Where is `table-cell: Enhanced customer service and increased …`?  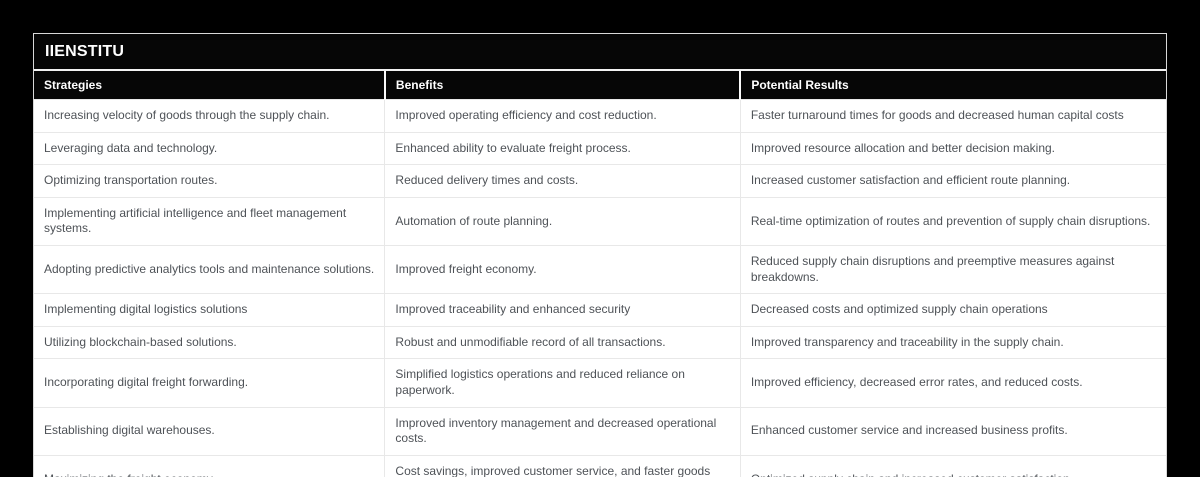 table-cell: Enhanced customer service and increased … is located at coordinates (952, 431).